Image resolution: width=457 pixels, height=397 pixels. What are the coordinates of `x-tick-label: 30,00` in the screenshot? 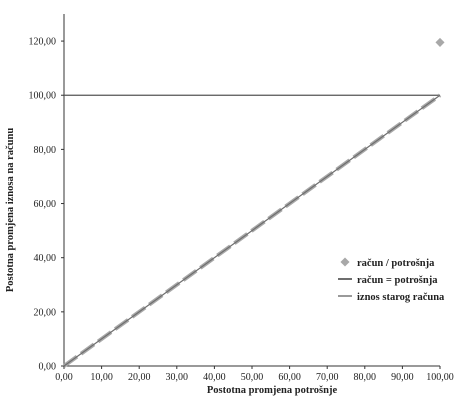 It's located at (177, 377).